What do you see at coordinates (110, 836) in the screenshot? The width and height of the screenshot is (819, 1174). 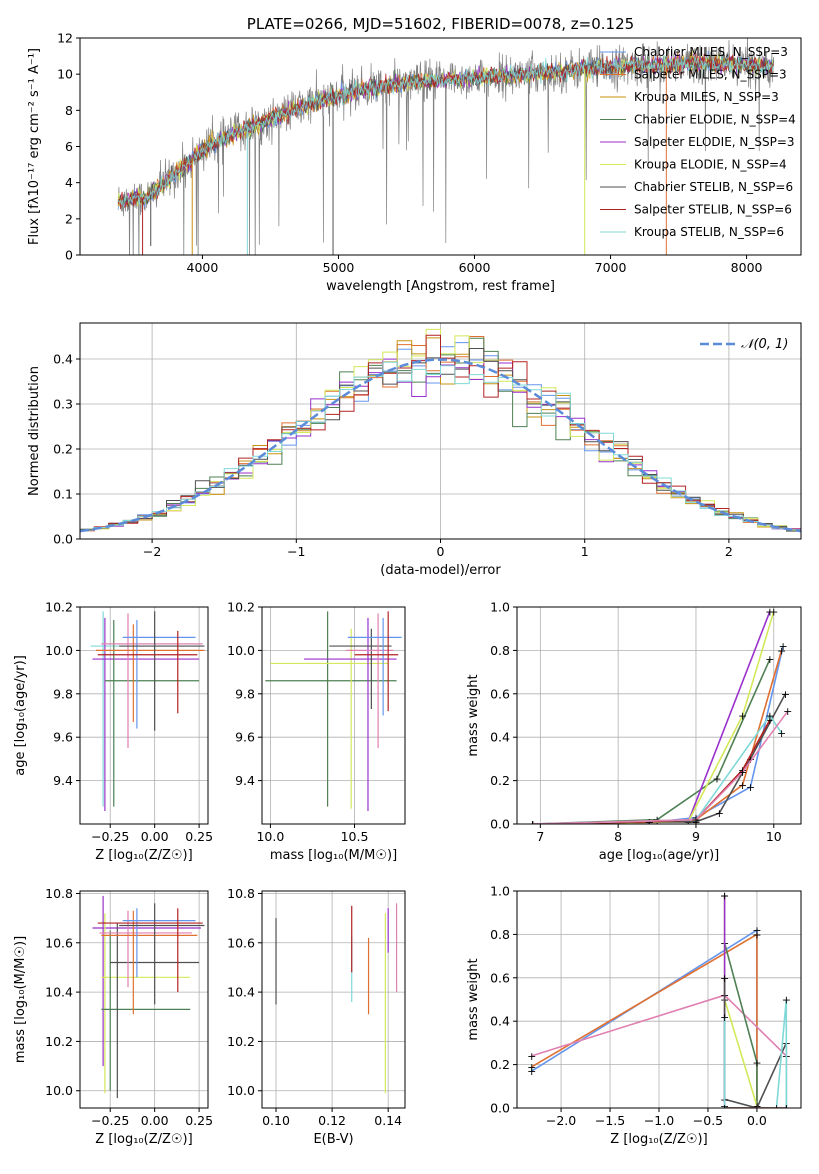 I see `x-tick-label: −0.25` at bounding box center [110, 836].